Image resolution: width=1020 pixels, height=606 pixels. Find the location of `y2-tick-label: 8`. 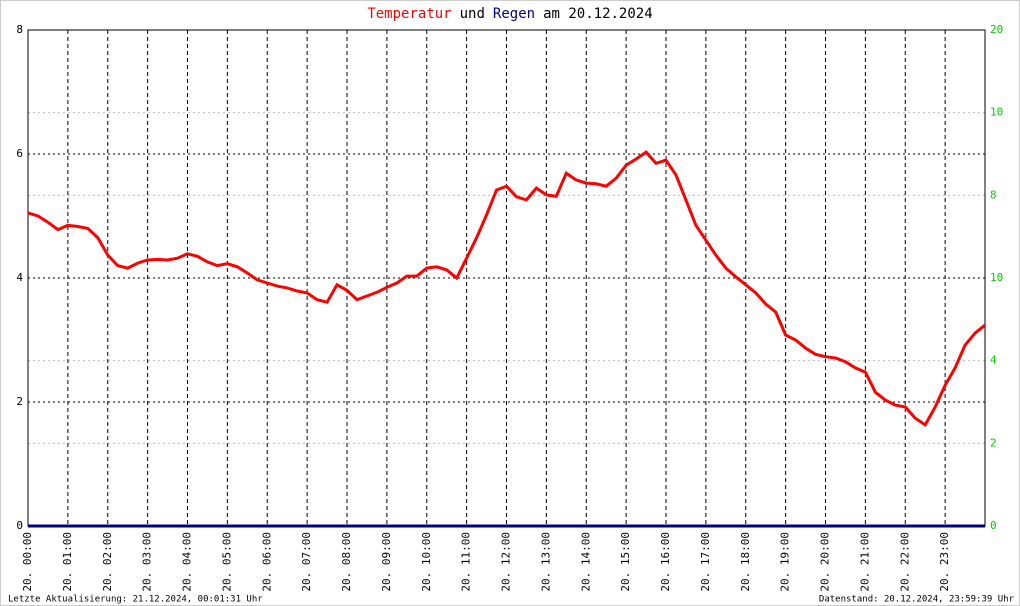

y2-tick-label: 8 is located at coordinates (993, 194).